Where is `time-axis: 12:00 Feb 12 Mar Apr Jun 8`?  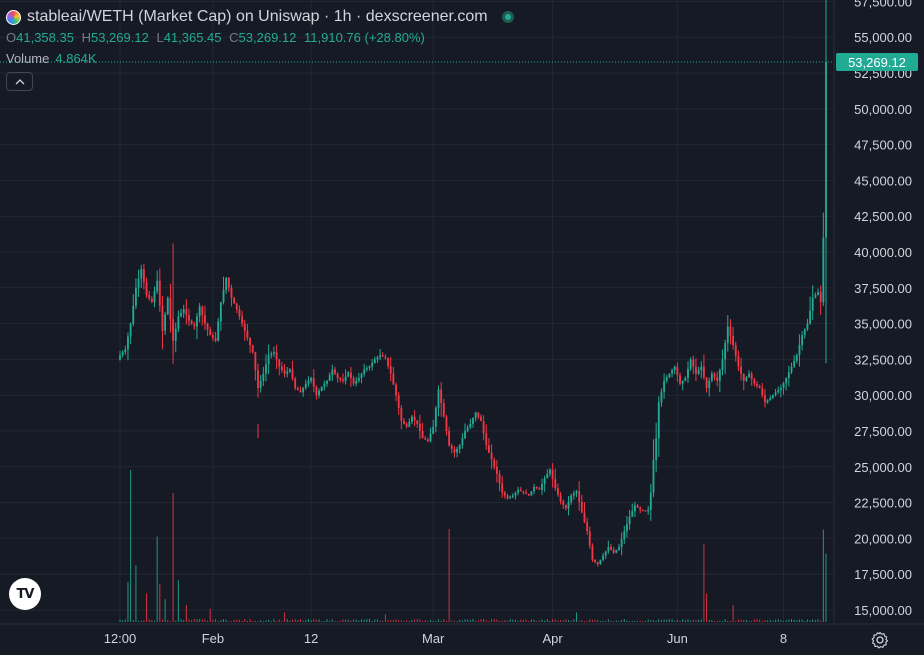
time-axis: 12:00 Feb 12 Mar Apr Jun 8 is located at coordinates (445, 638).